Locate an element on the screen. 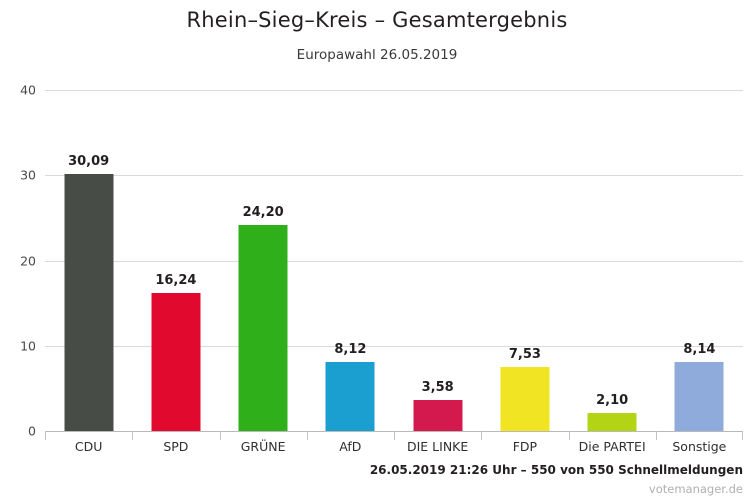 Image resolution: width=754 pixels, height=500 pixels. bar-group: 8,12 is located at coordinates (350, 260).